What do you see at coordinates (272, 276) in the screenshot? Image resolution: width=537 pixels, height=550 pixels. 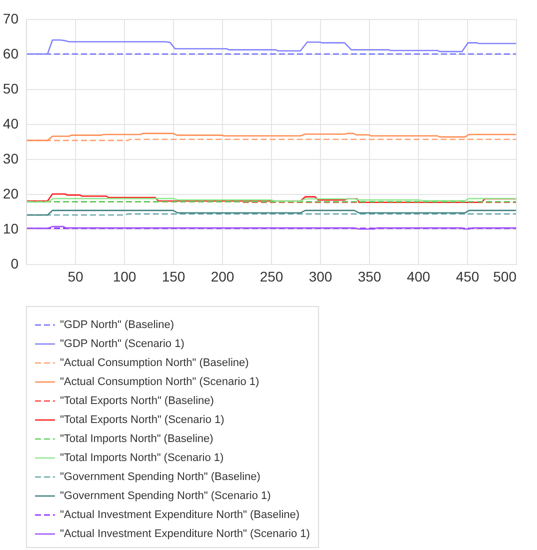 I see `x-tick-label: 250` at bounding box center [272, 276].